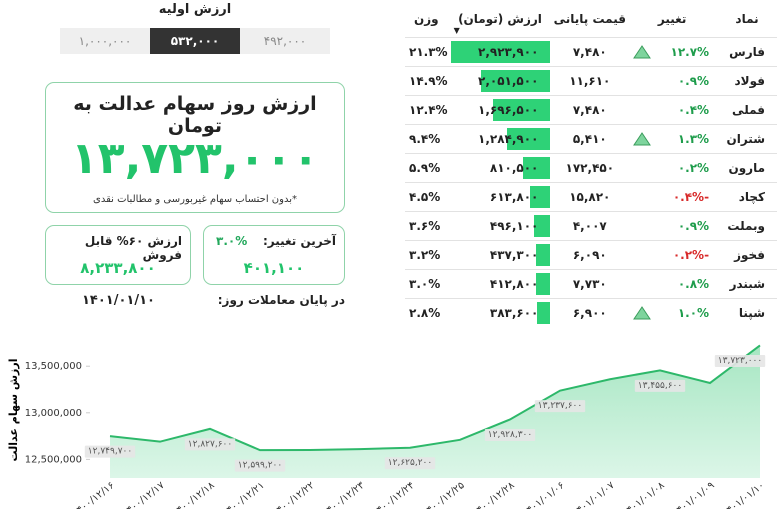  Describe the element at coordinates (53, 459) in the screenshot. I see `y-tick-label: 12,500,000` at that location.